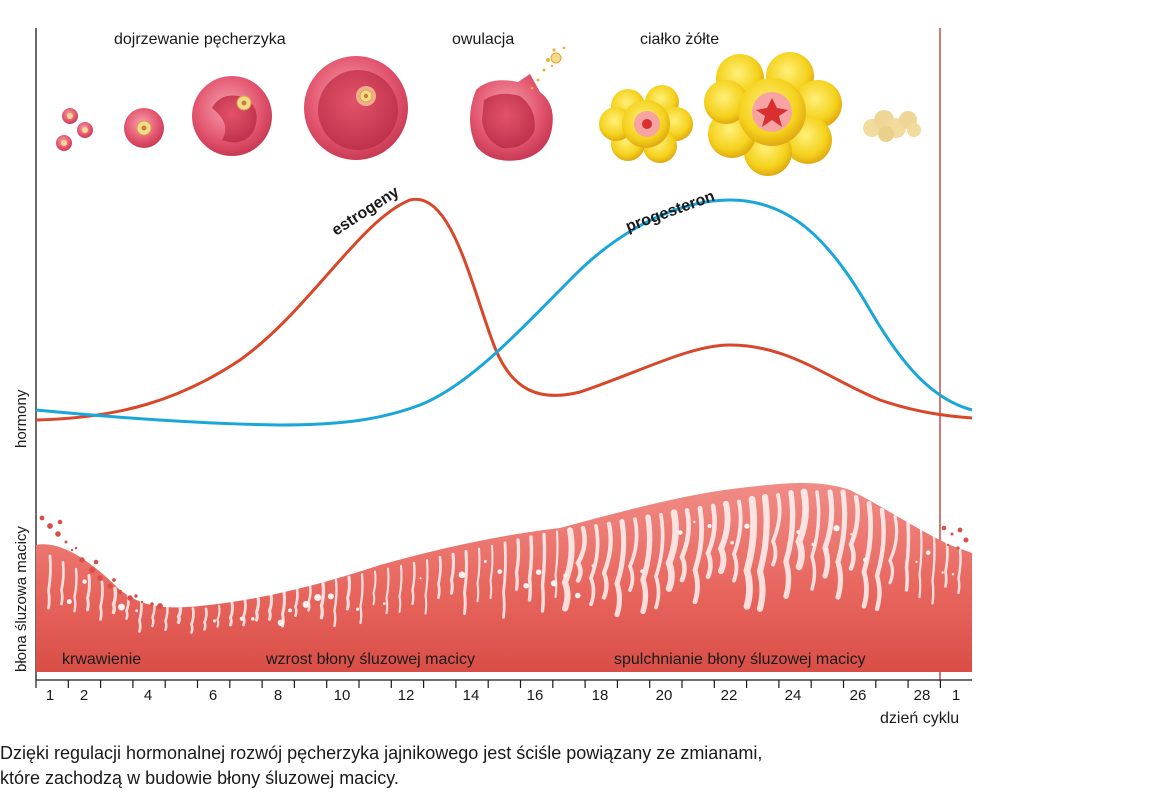 The image size is (1152, 805). I want to click on phase-label-growth: wzrost błony śluzowej macicy, so click(370, 659).